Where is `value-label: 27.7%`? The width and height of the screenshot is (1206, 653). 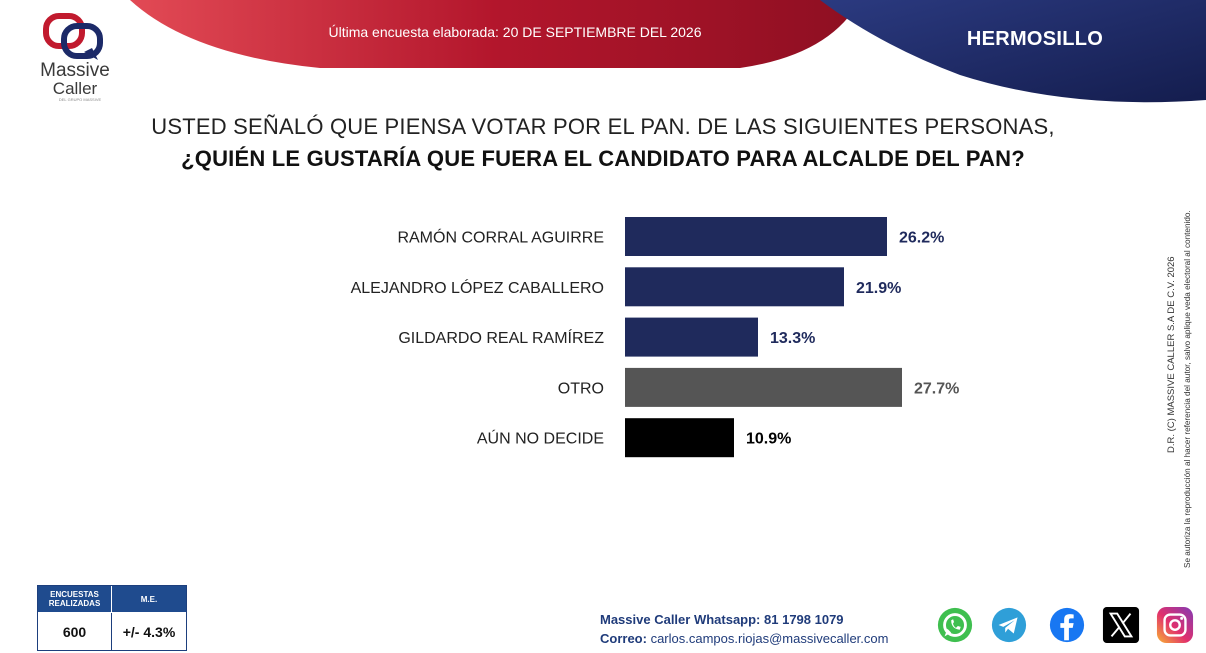 value-label: 27.7% is located at coordinates (936, 388).